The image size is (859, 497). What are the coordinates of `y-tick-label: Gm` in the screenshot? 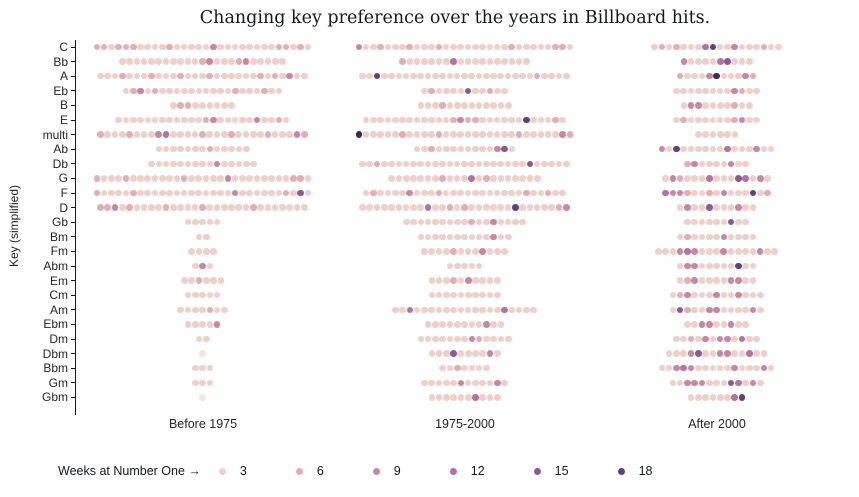 It's located at (58, 382).